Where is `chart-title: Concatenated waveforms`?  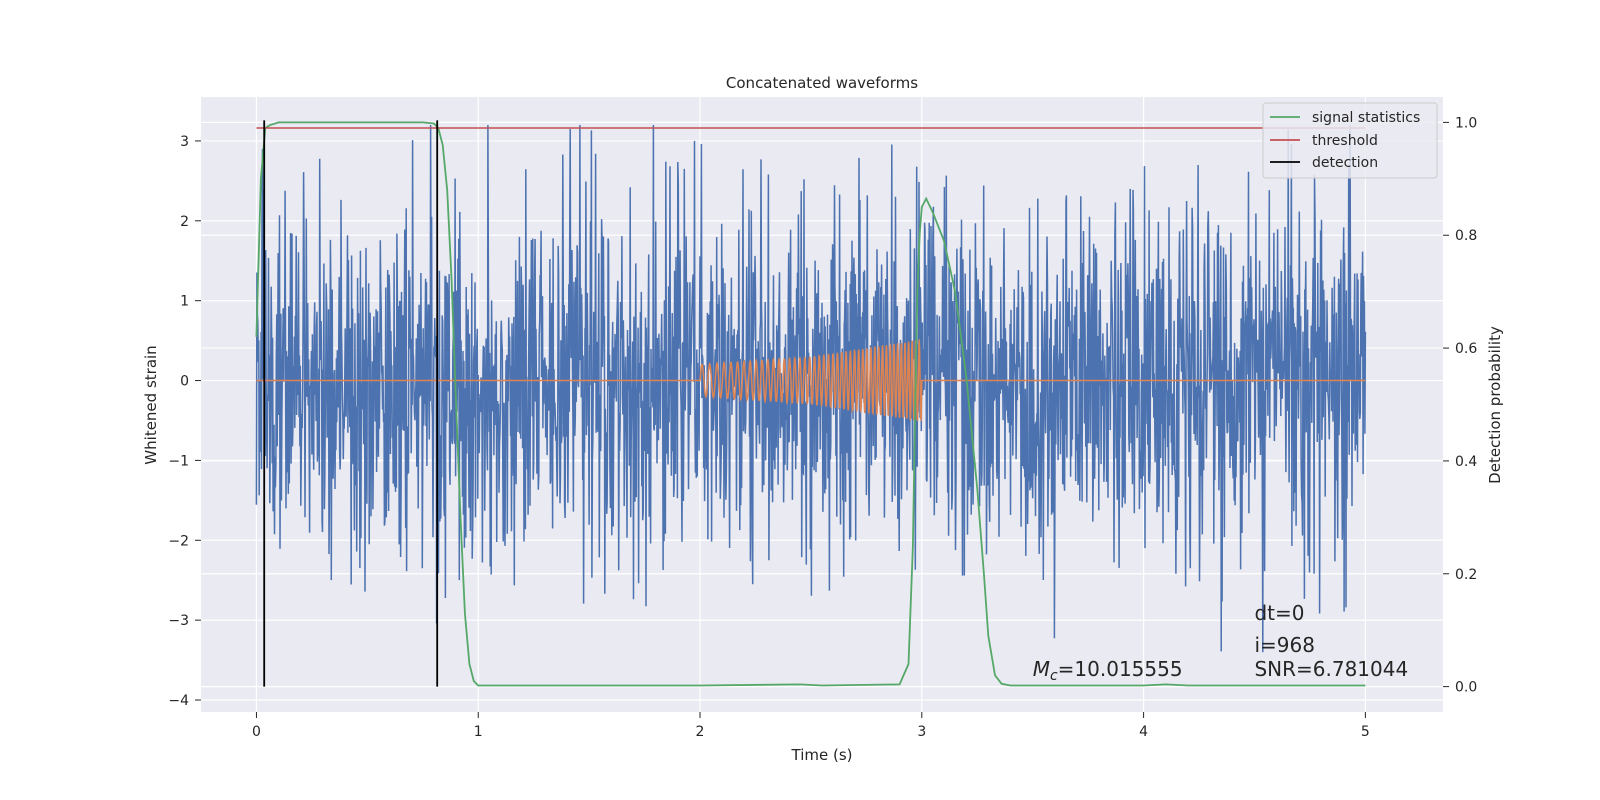 chart-title: Concatenated waveforms is located at coordinates (822, 83).